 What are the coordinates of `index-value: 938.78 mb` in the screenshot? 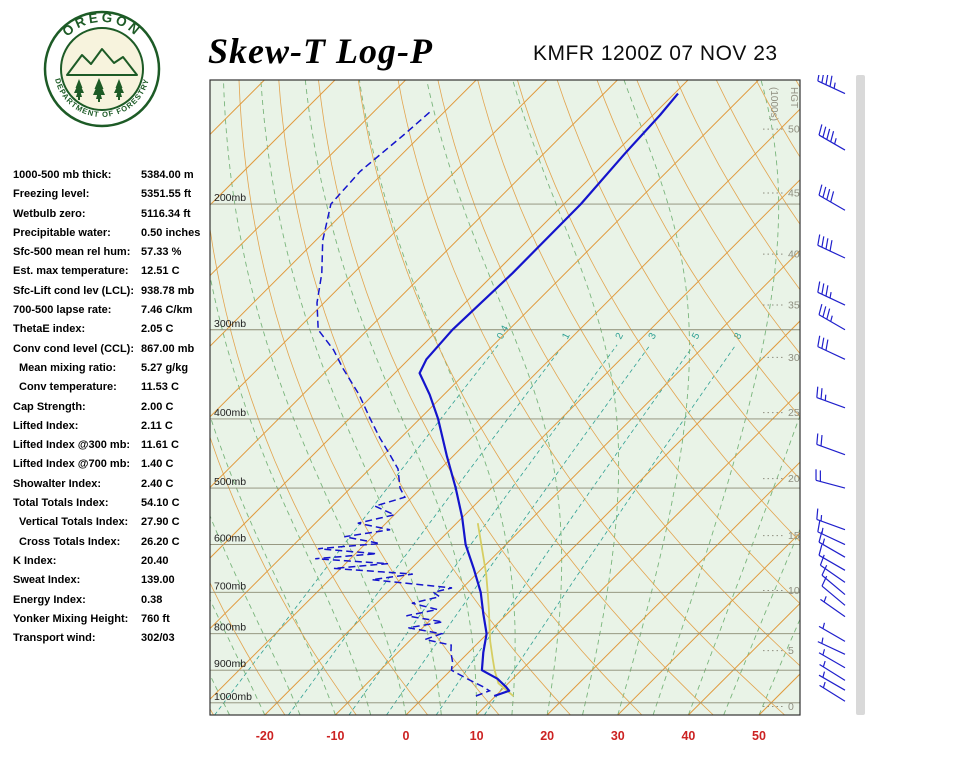 It's located at (168, 290).